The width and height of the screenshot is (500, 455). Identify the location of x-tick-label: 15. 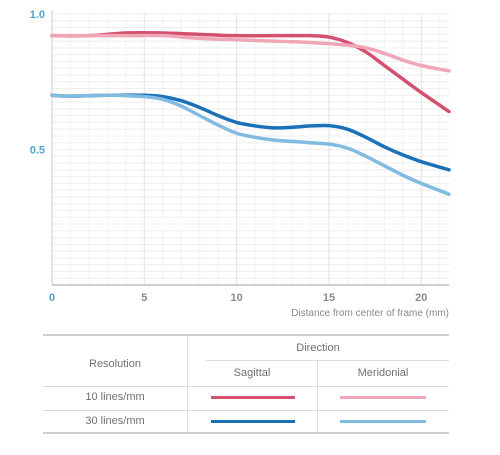
(329, 298).